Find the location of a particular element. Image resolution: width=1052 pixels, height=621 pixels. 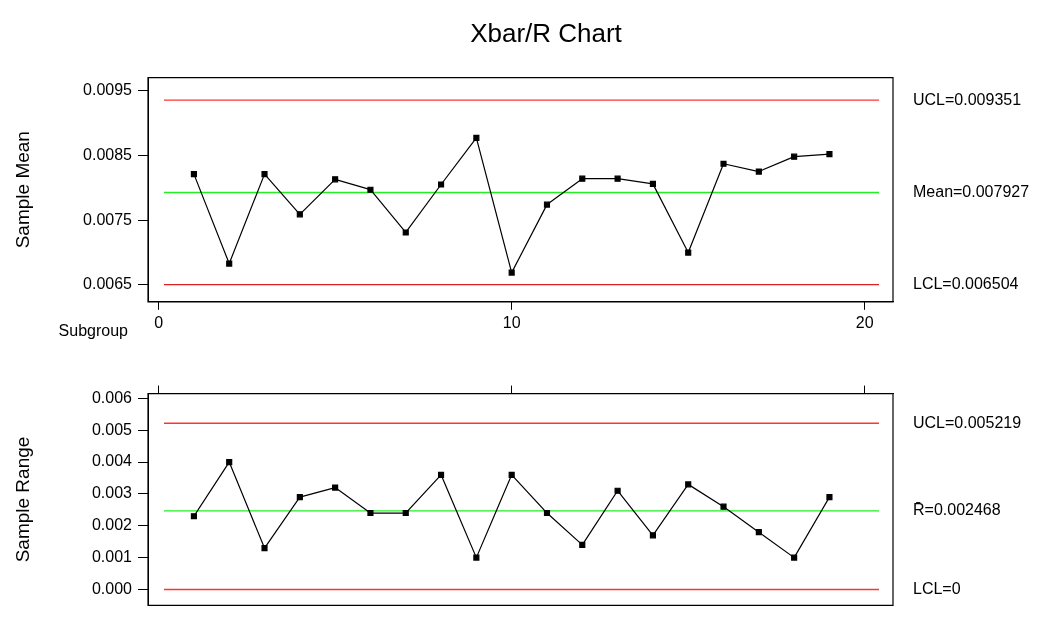

y-tick-label: 0.0075 is located at coordinates (108, 219).